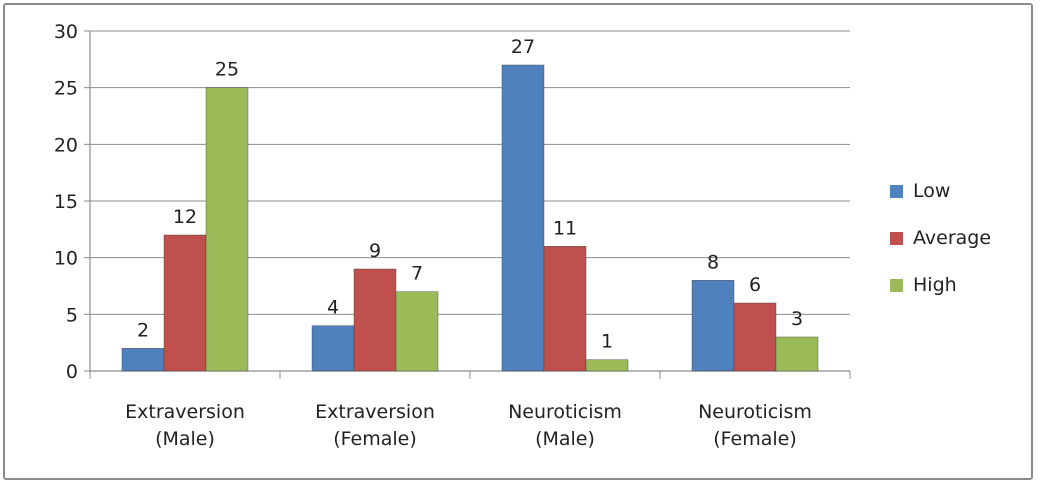 Image resolution: width=1040 pixels, height=486 pixels. What do you see at coordinates (713, 262) in the screenshot?
I see `data-label: 8` at bounding box center [713, 262].